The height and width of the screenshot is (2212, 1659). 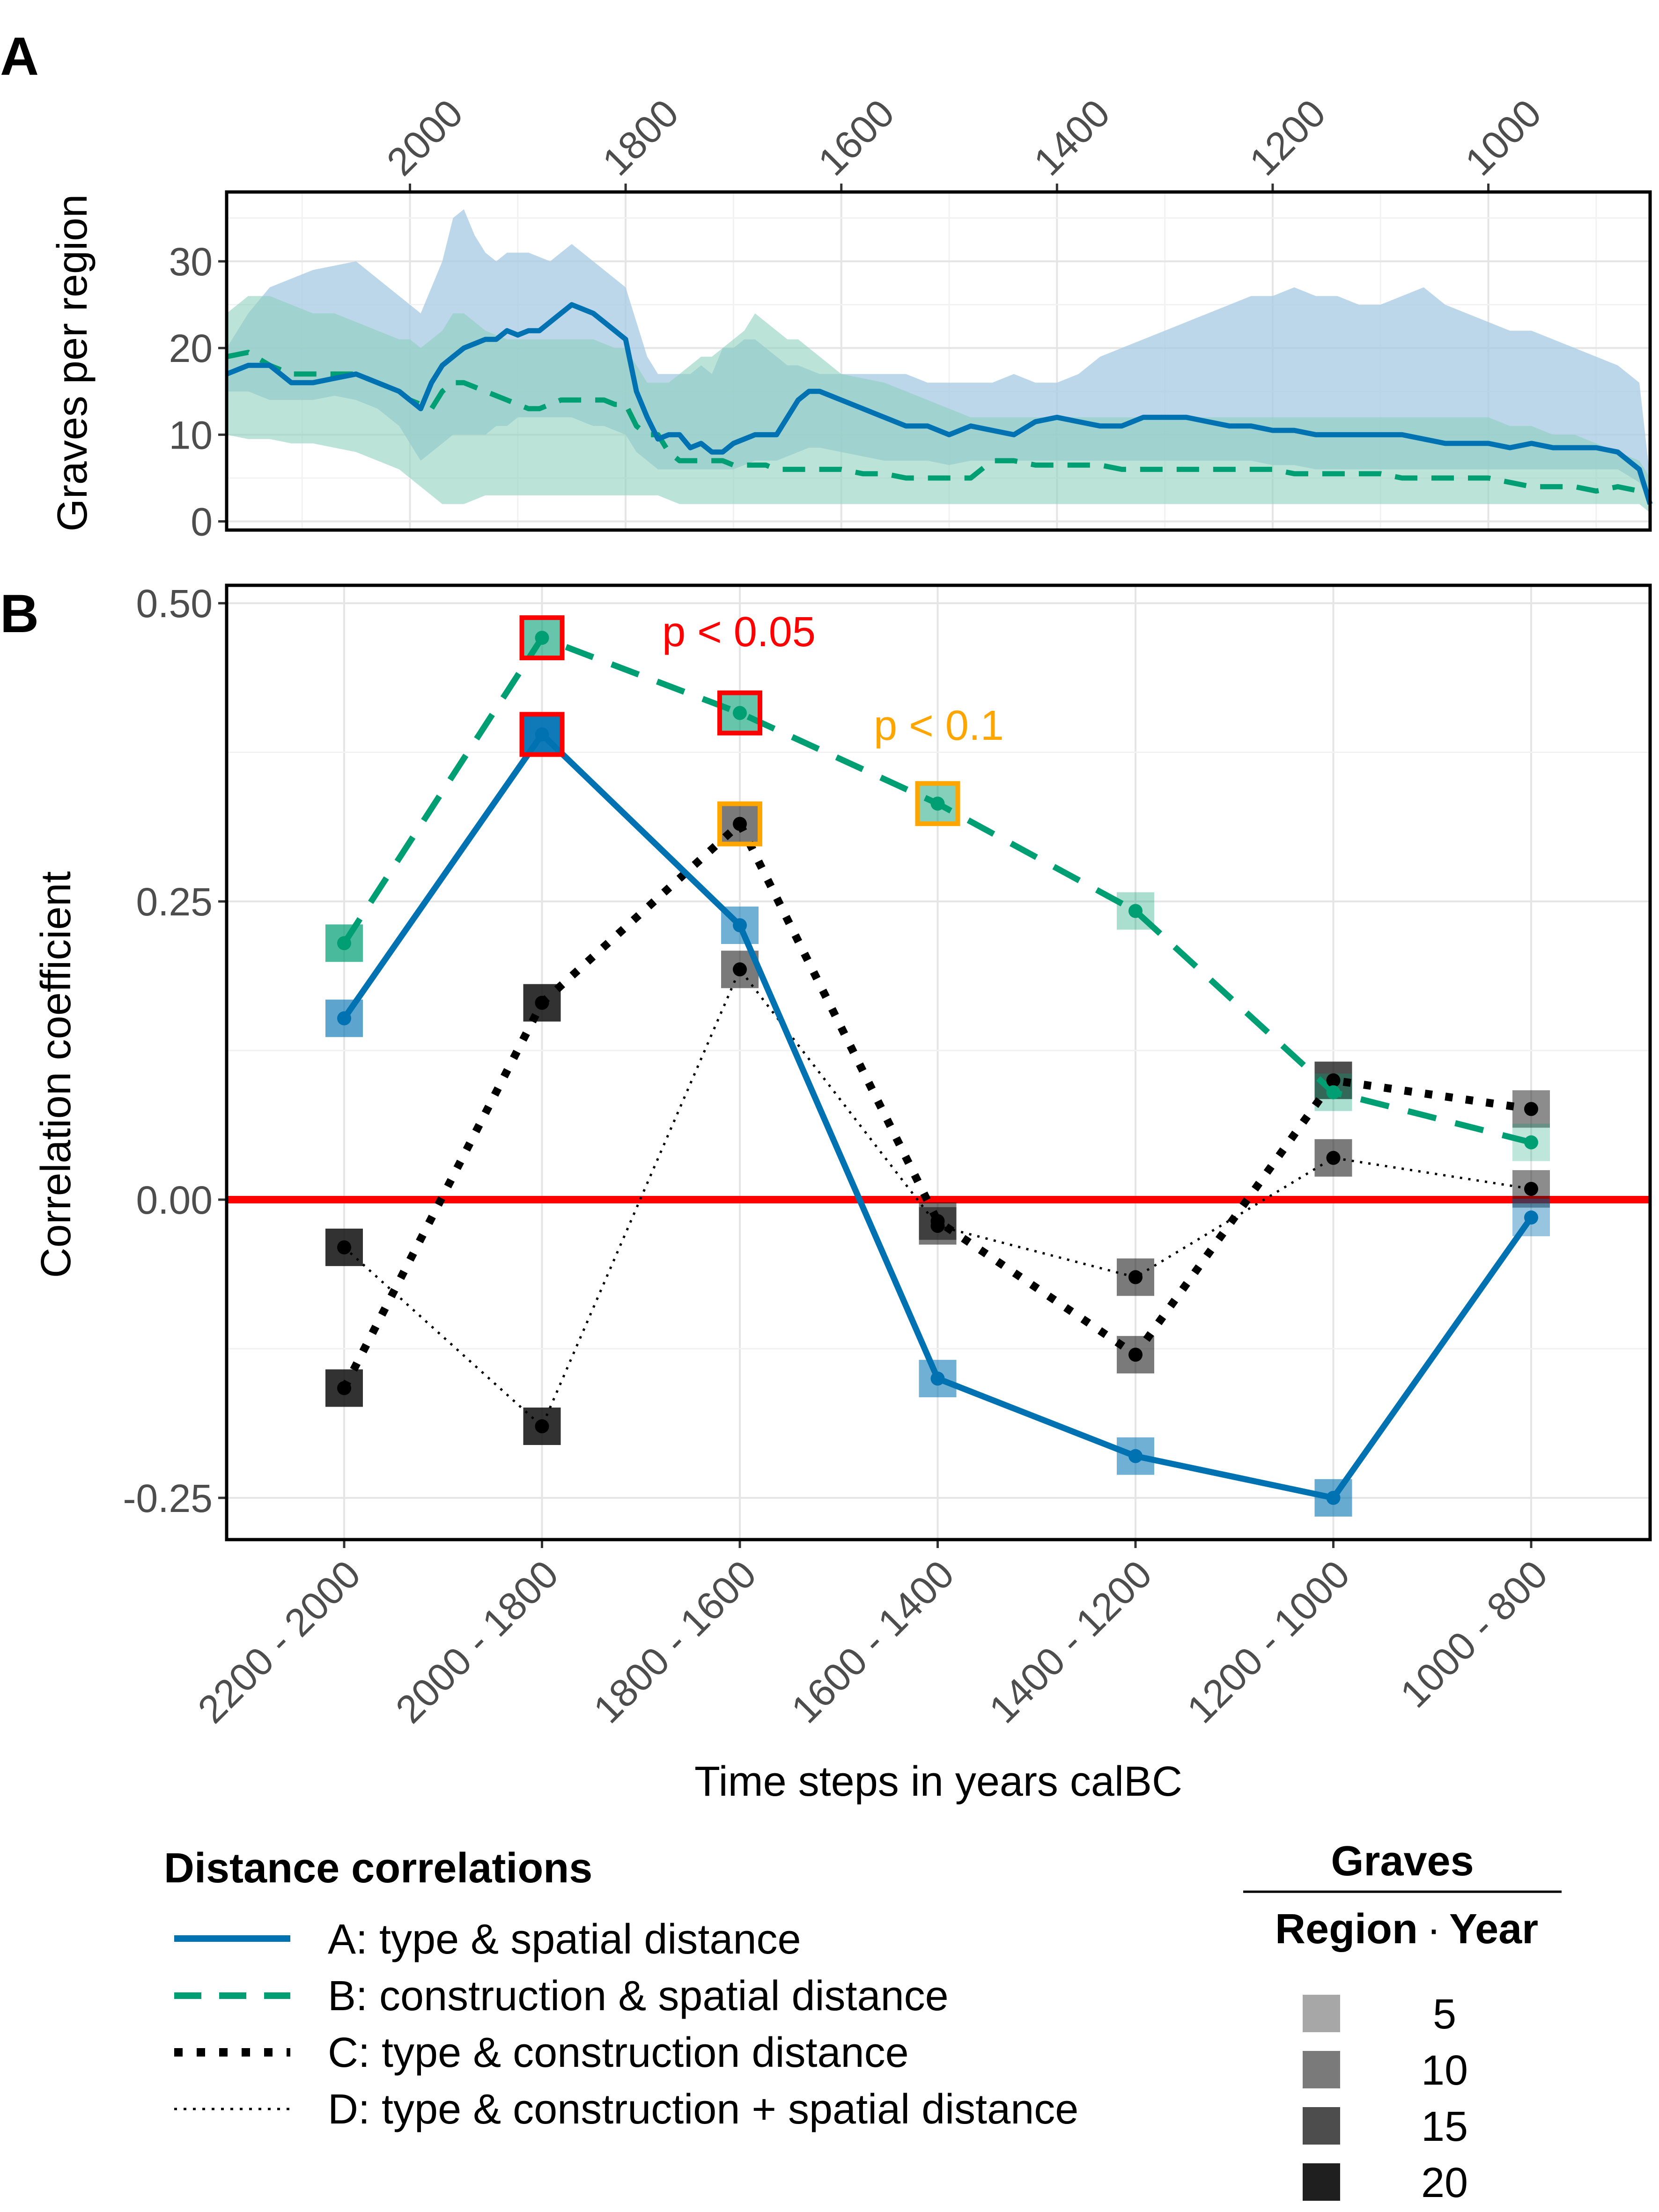 I want to click on size-legend-label: 10, so click(x=1444, y=2070).